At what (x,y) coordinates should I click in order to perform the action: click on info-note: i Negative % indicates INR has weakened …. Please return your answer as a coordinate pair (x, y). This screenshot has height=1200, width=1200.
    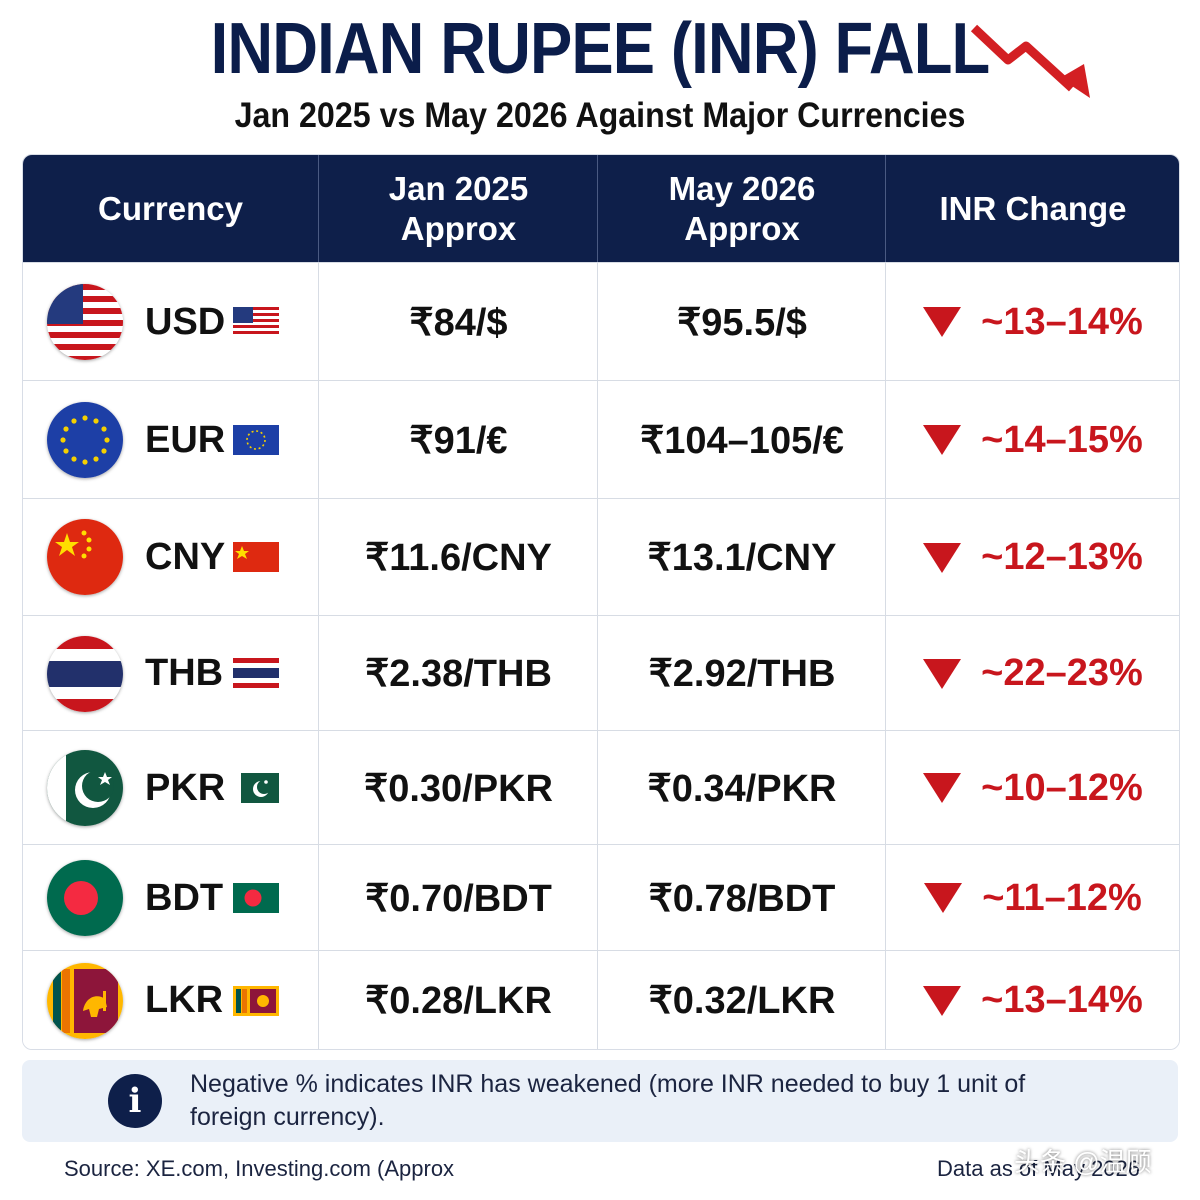
    Looking at the image, I should click on (600, 1101).